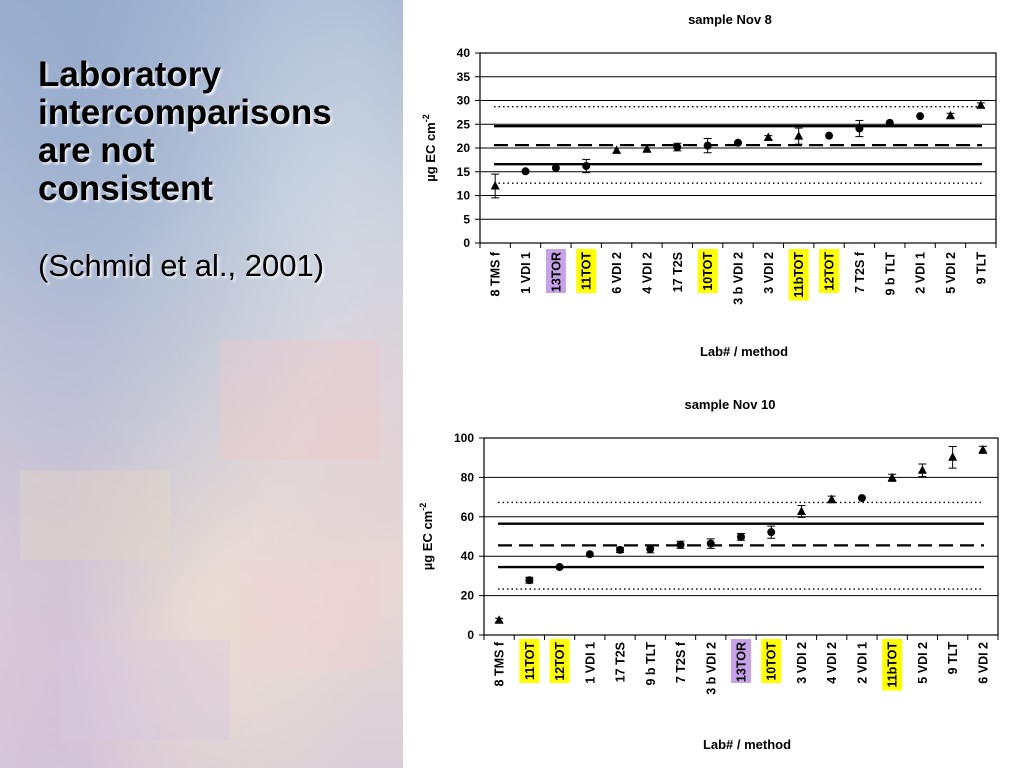  What do you see at coordinates (590, 663) in the screenshot?
I see `chart-2-category-label: 1 VDI 1` at bounding box center [590, 663].